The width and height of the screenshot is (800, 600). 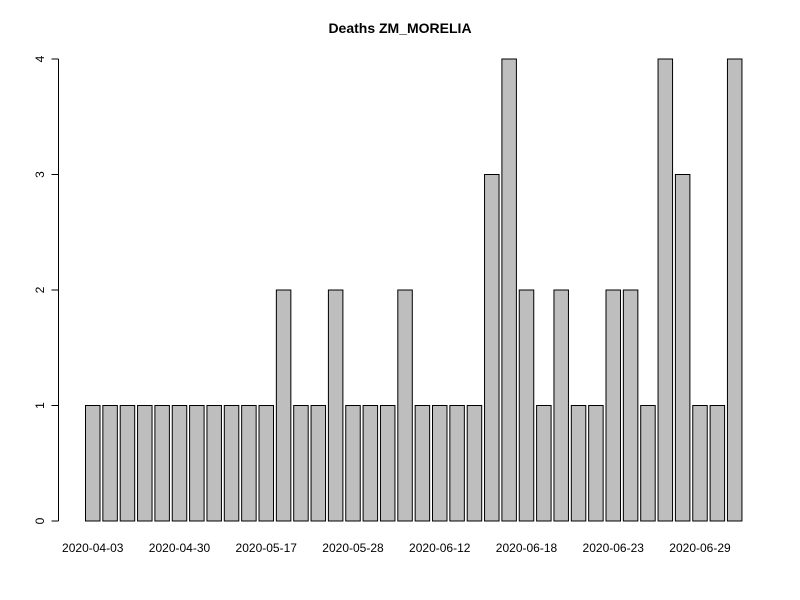 What do you see at coordinates (180, 548) in the screenshot?
I see `x-tick-label: 2020-04-30` at bounding box center [180, 548].